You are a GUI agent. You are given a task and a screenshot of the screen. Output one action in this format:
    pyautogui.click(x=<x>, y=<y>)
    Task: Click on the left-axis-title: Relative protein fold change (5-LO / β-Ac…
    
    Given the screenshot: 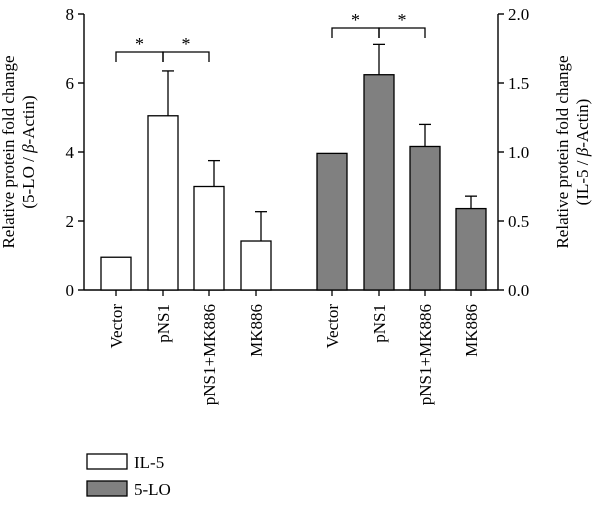 What is the action you would take?
    pyautogui.click(x=19, y=151)
    